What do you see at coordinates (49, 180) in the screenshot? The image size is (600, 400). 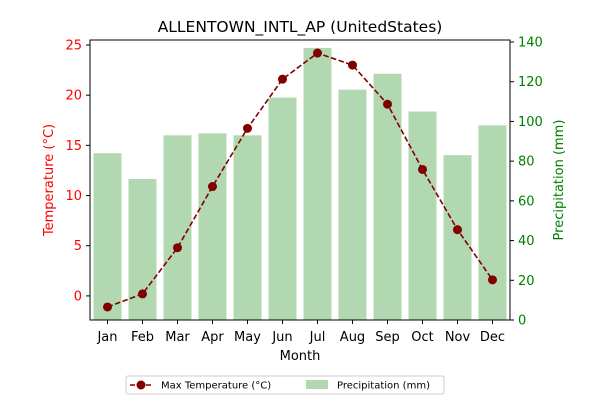 I see `y-axis-left-label: Temperature (°C)` at bounding box center [49, 180].